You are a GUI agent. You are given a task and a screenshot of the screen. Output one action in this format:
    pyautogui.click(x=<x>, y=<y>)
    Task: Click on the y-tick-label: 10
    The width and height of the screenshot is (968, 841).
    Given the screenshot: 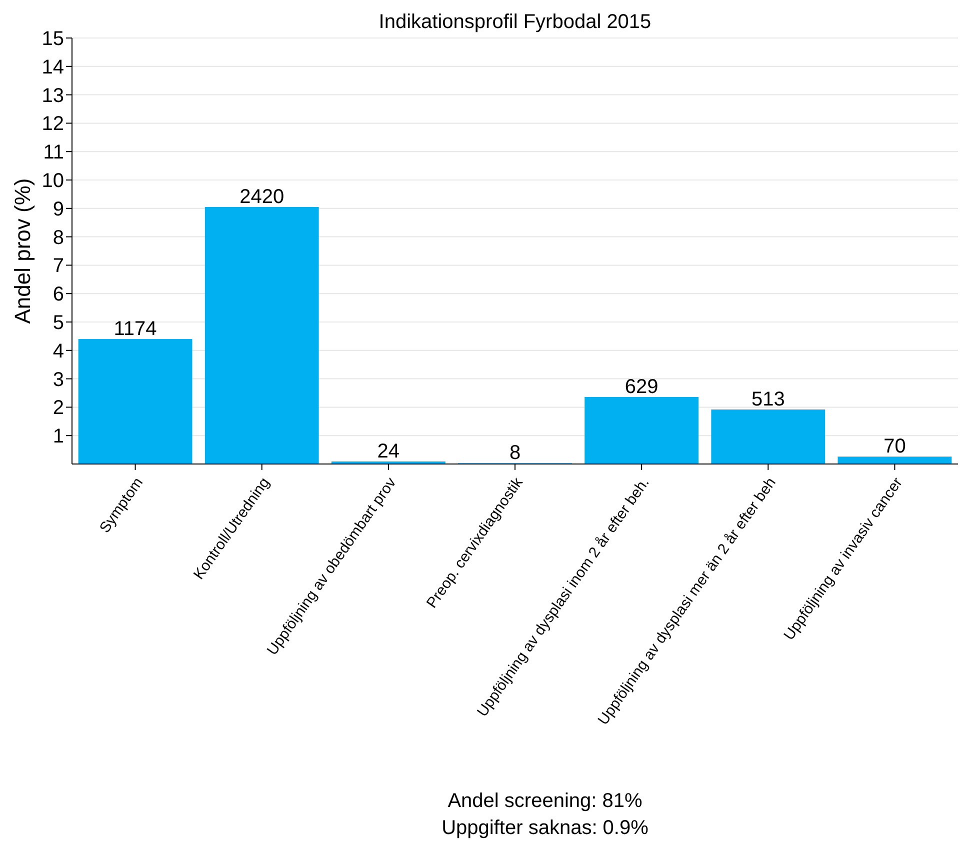 What is the action you would take?
    pyautogui.click(x=53, y=181)
    